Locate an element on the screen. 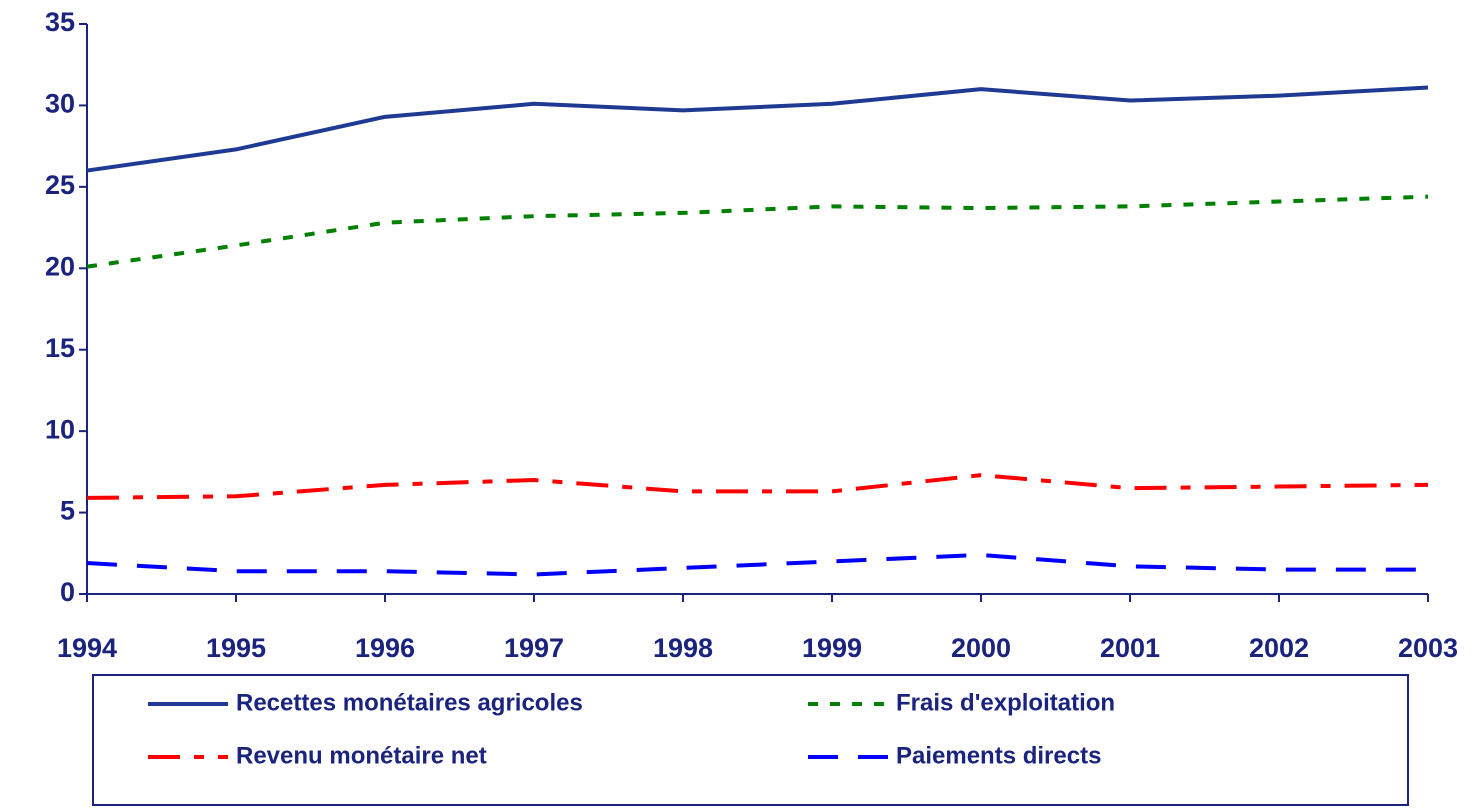  y-tick-label: 5 is located at coordinates (67, 511).